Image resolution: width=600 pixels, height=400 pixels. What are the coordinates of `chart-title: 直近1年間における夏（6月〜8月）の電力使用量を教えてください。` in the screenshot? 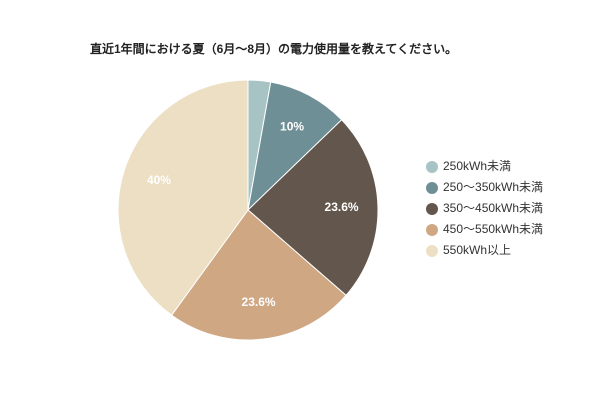 It's located at (273, 48).